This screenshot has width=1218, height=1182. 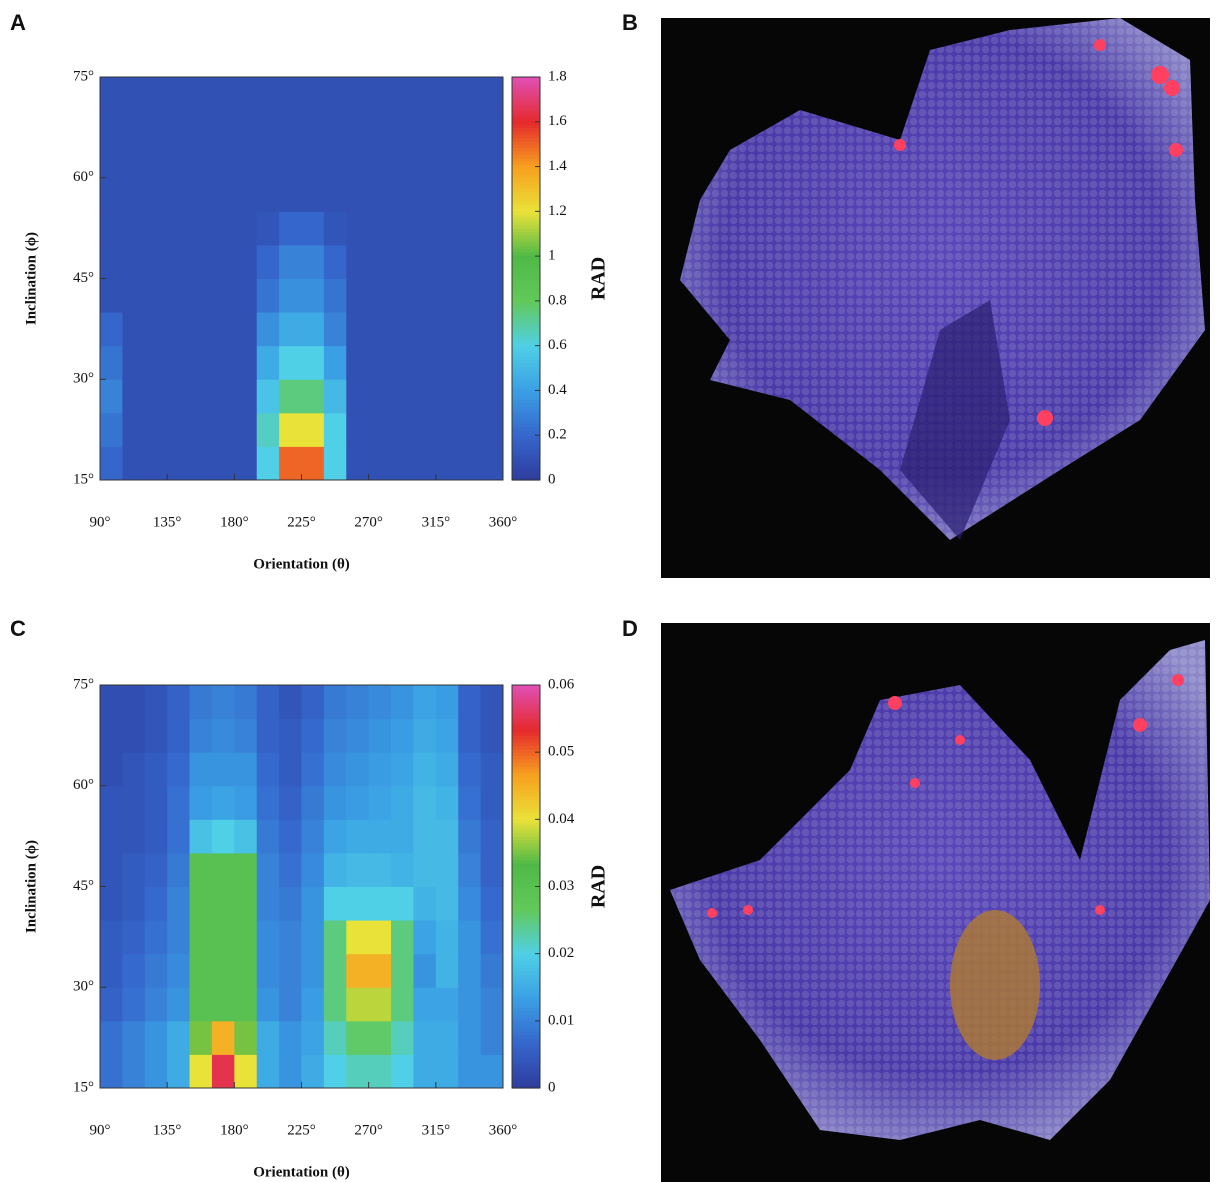 I want to click on colorbar-tick-label: 0.06, so click(x=561, y=684).